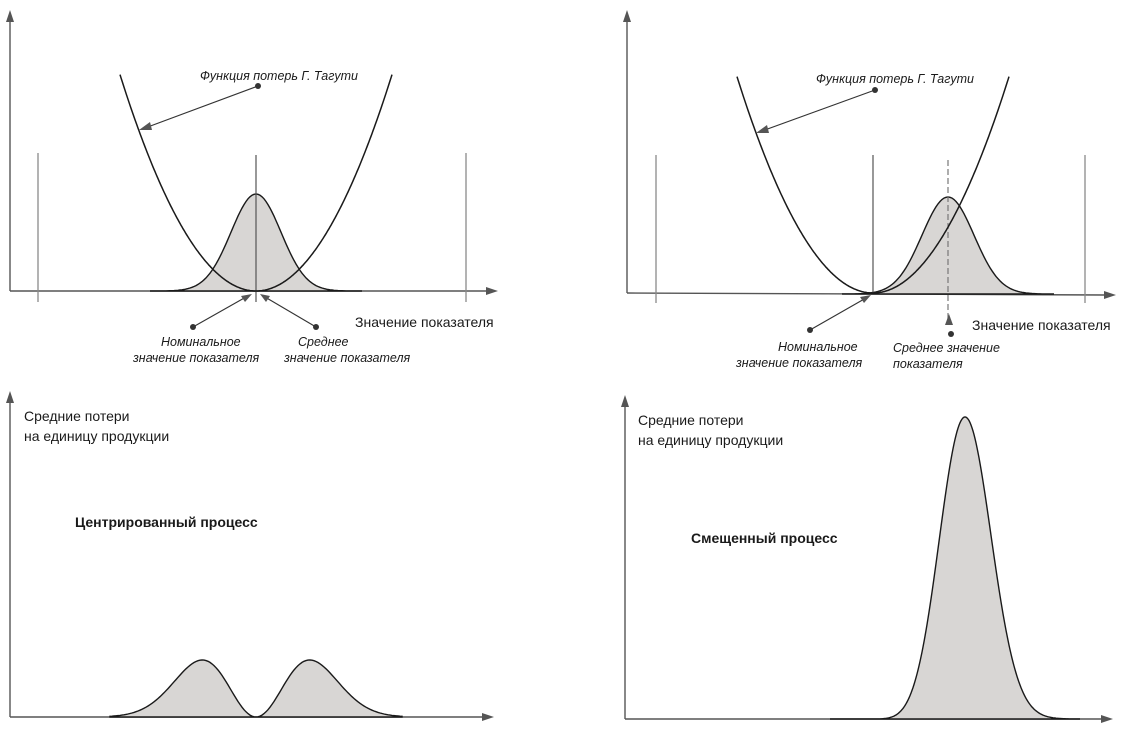  What do you see at coordinates (928, 364) in the screenshot?
I see `mean-label-line2: показателя` at bounding box center [928, 364].